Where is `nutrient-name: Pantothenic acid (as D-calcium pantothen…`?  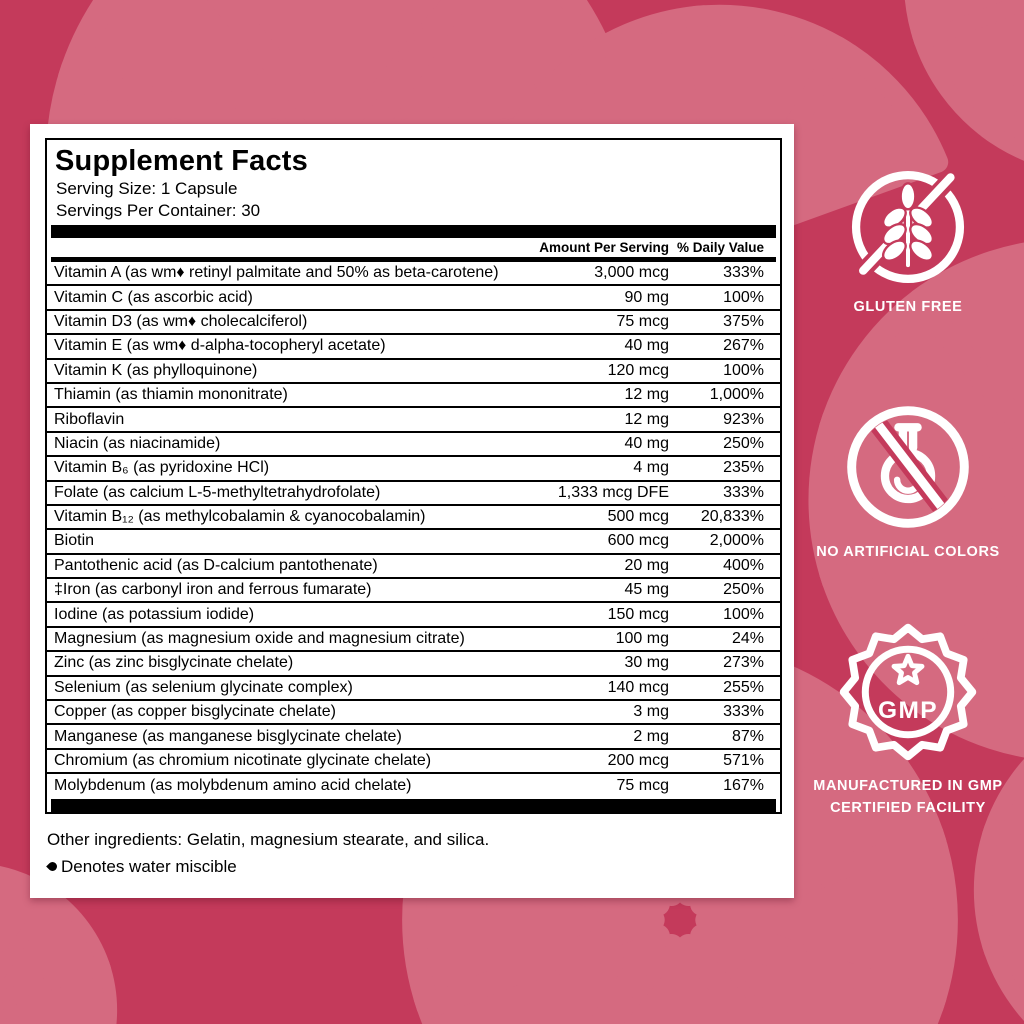 nutrient-name: Pantothenic acid (as D-calcium pantothen… is located at coordinates (216, 565).